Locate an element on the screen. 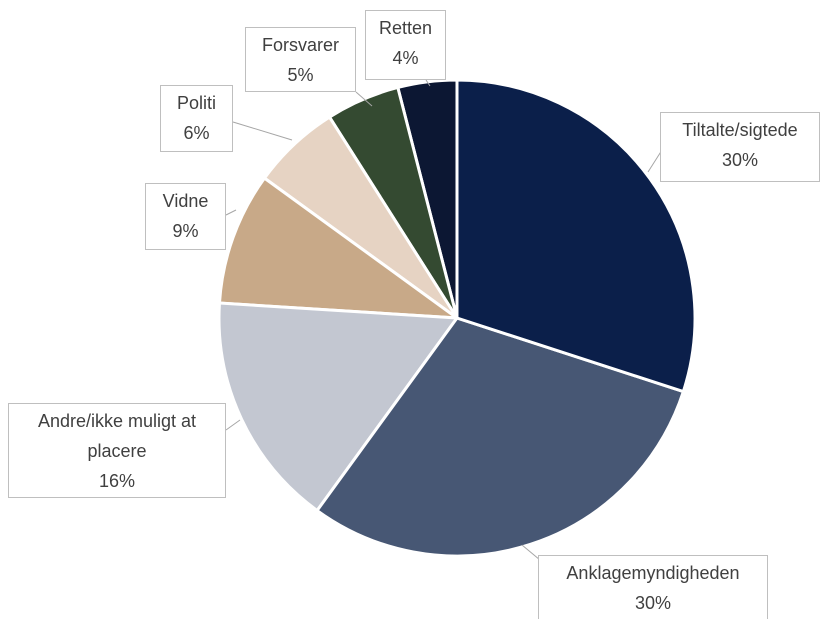  value-label: 4% is located at coordinates (405, 58).